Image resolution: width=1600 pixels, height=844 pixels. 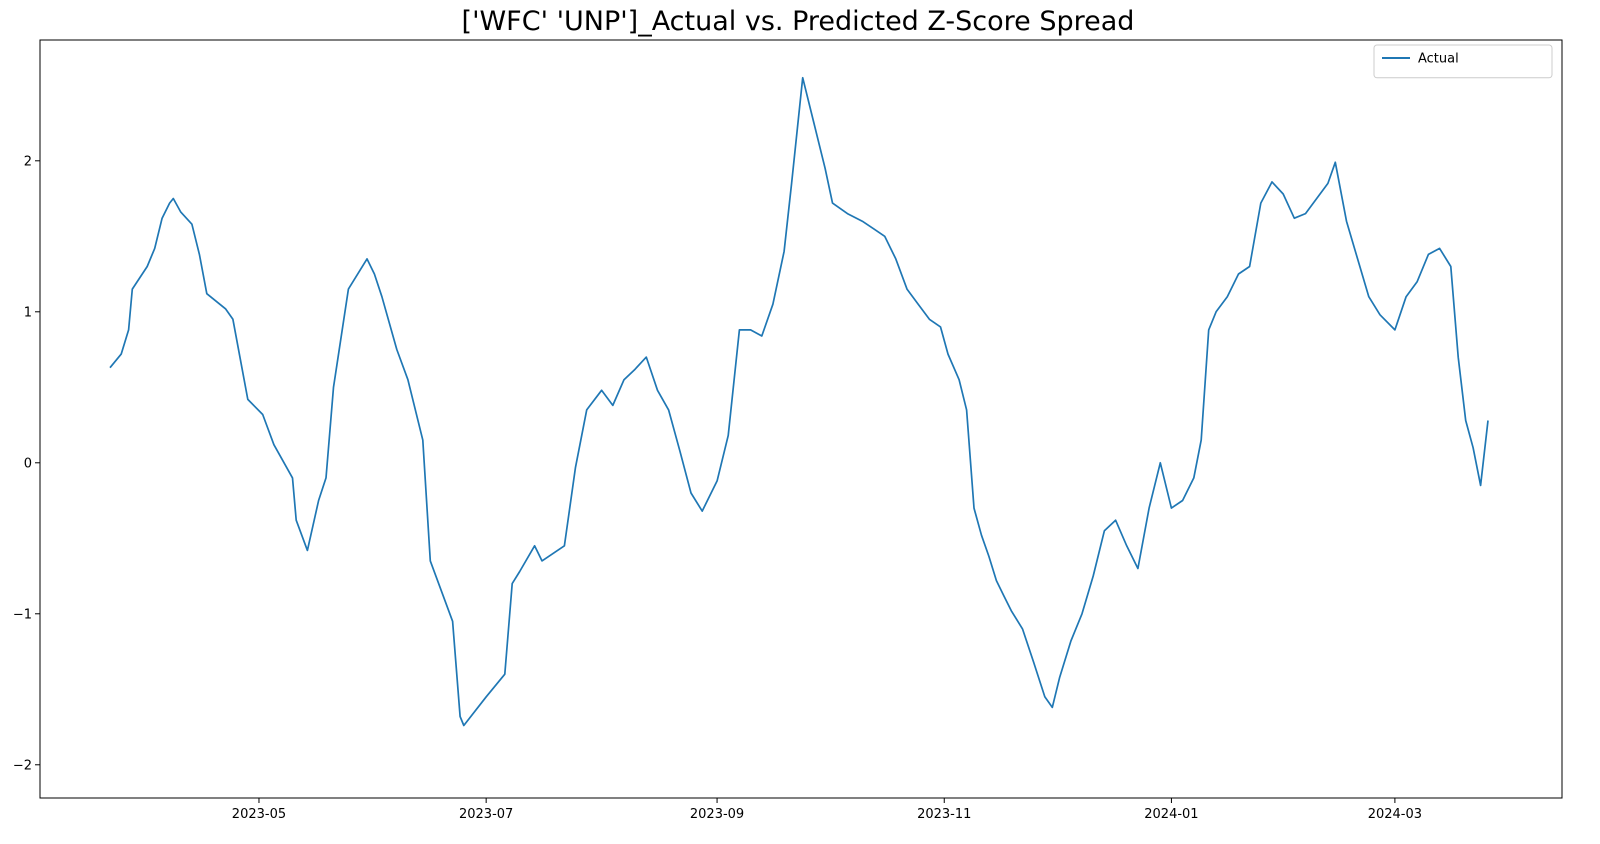 I want to click on x-tick-label: 2023-11, so click(x=944, y=814).